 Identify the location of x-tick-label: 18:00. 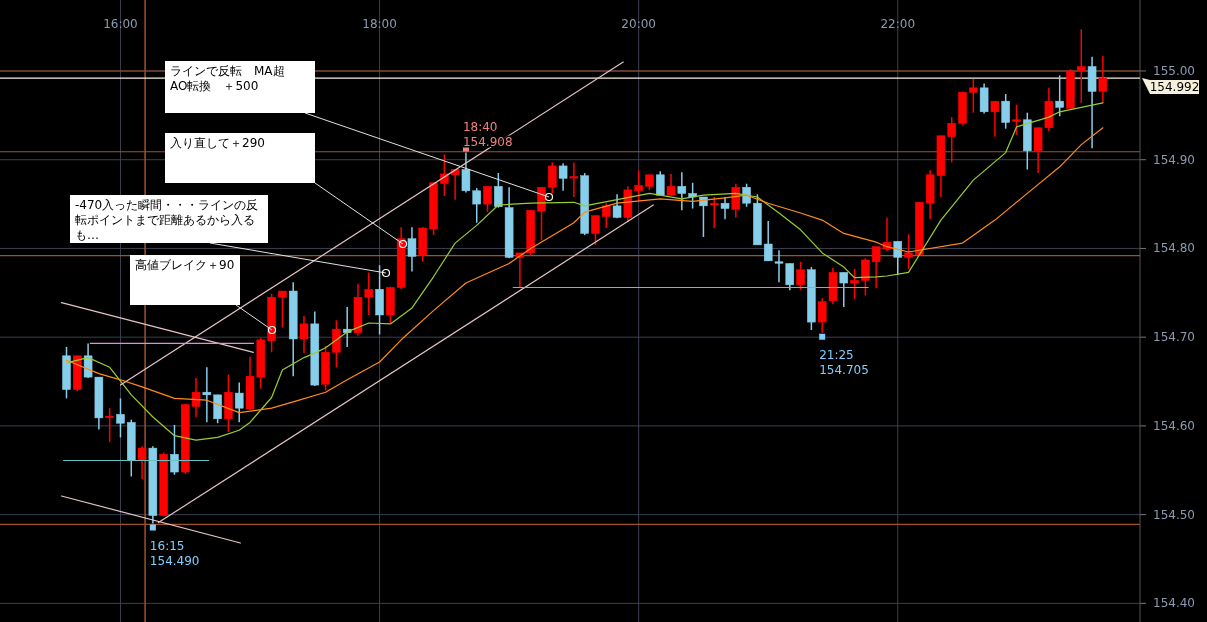
(379, 24).